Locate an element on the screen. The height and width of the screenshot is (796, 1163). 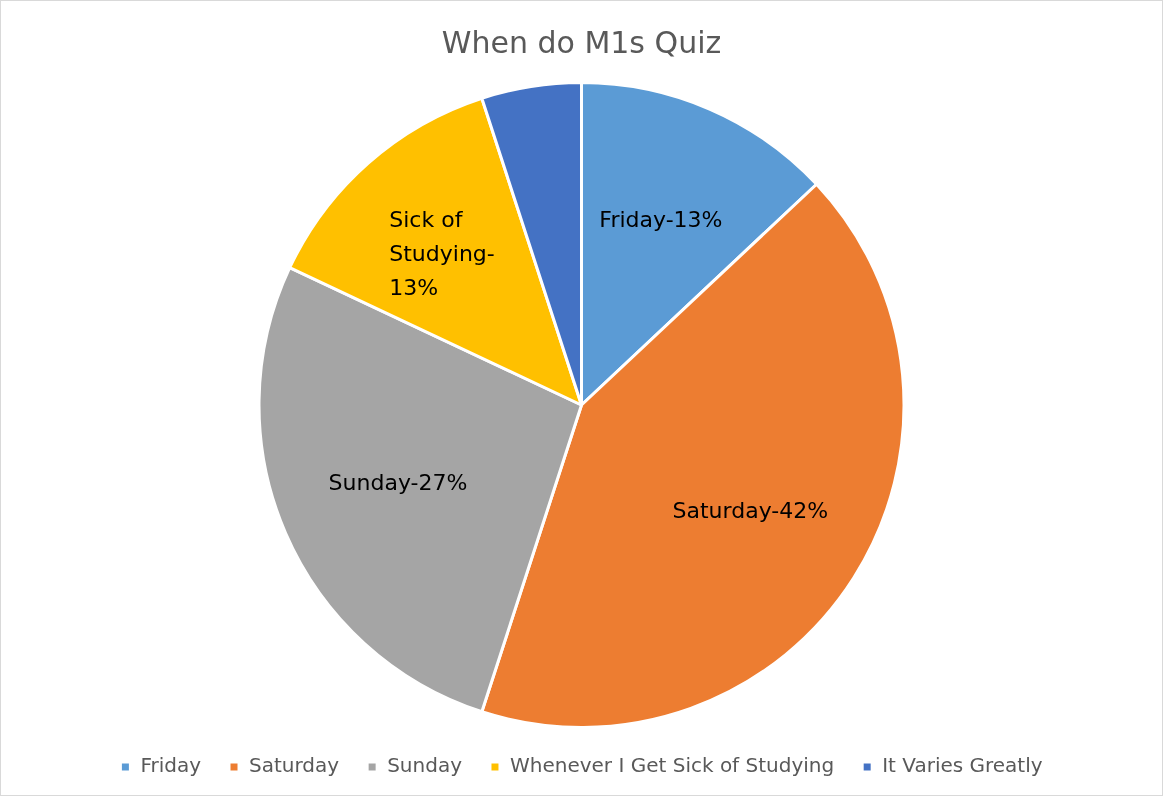
data-label: Saturday-42% is located at coordinates (750, 510).